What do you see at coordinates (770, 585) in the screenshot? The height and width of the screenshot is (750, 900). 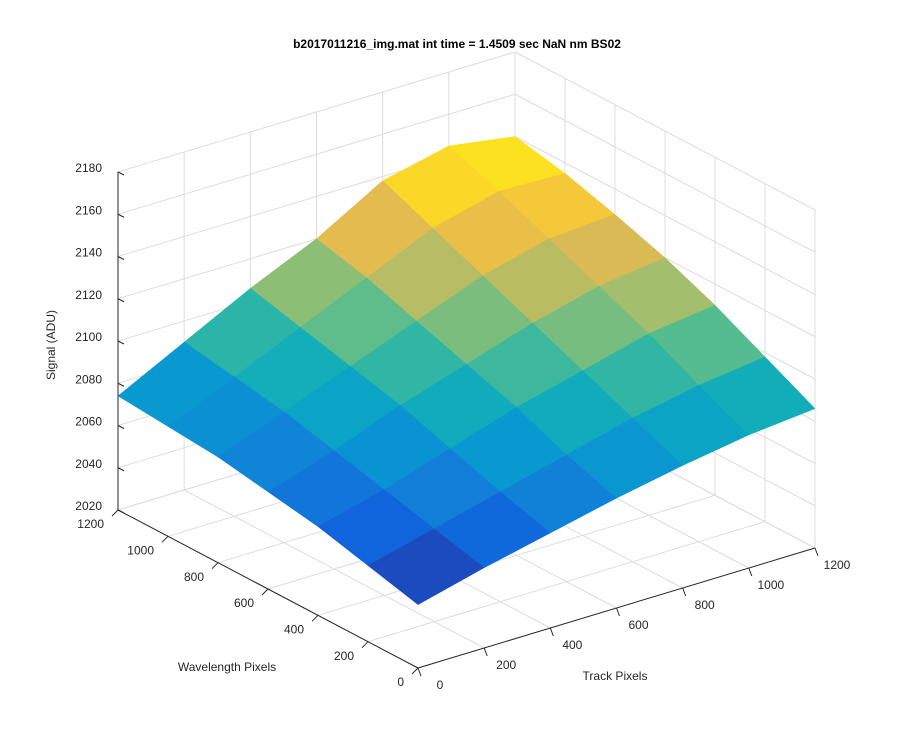 I see `x-tick-label: 1000` at bounding box center [770, 585].